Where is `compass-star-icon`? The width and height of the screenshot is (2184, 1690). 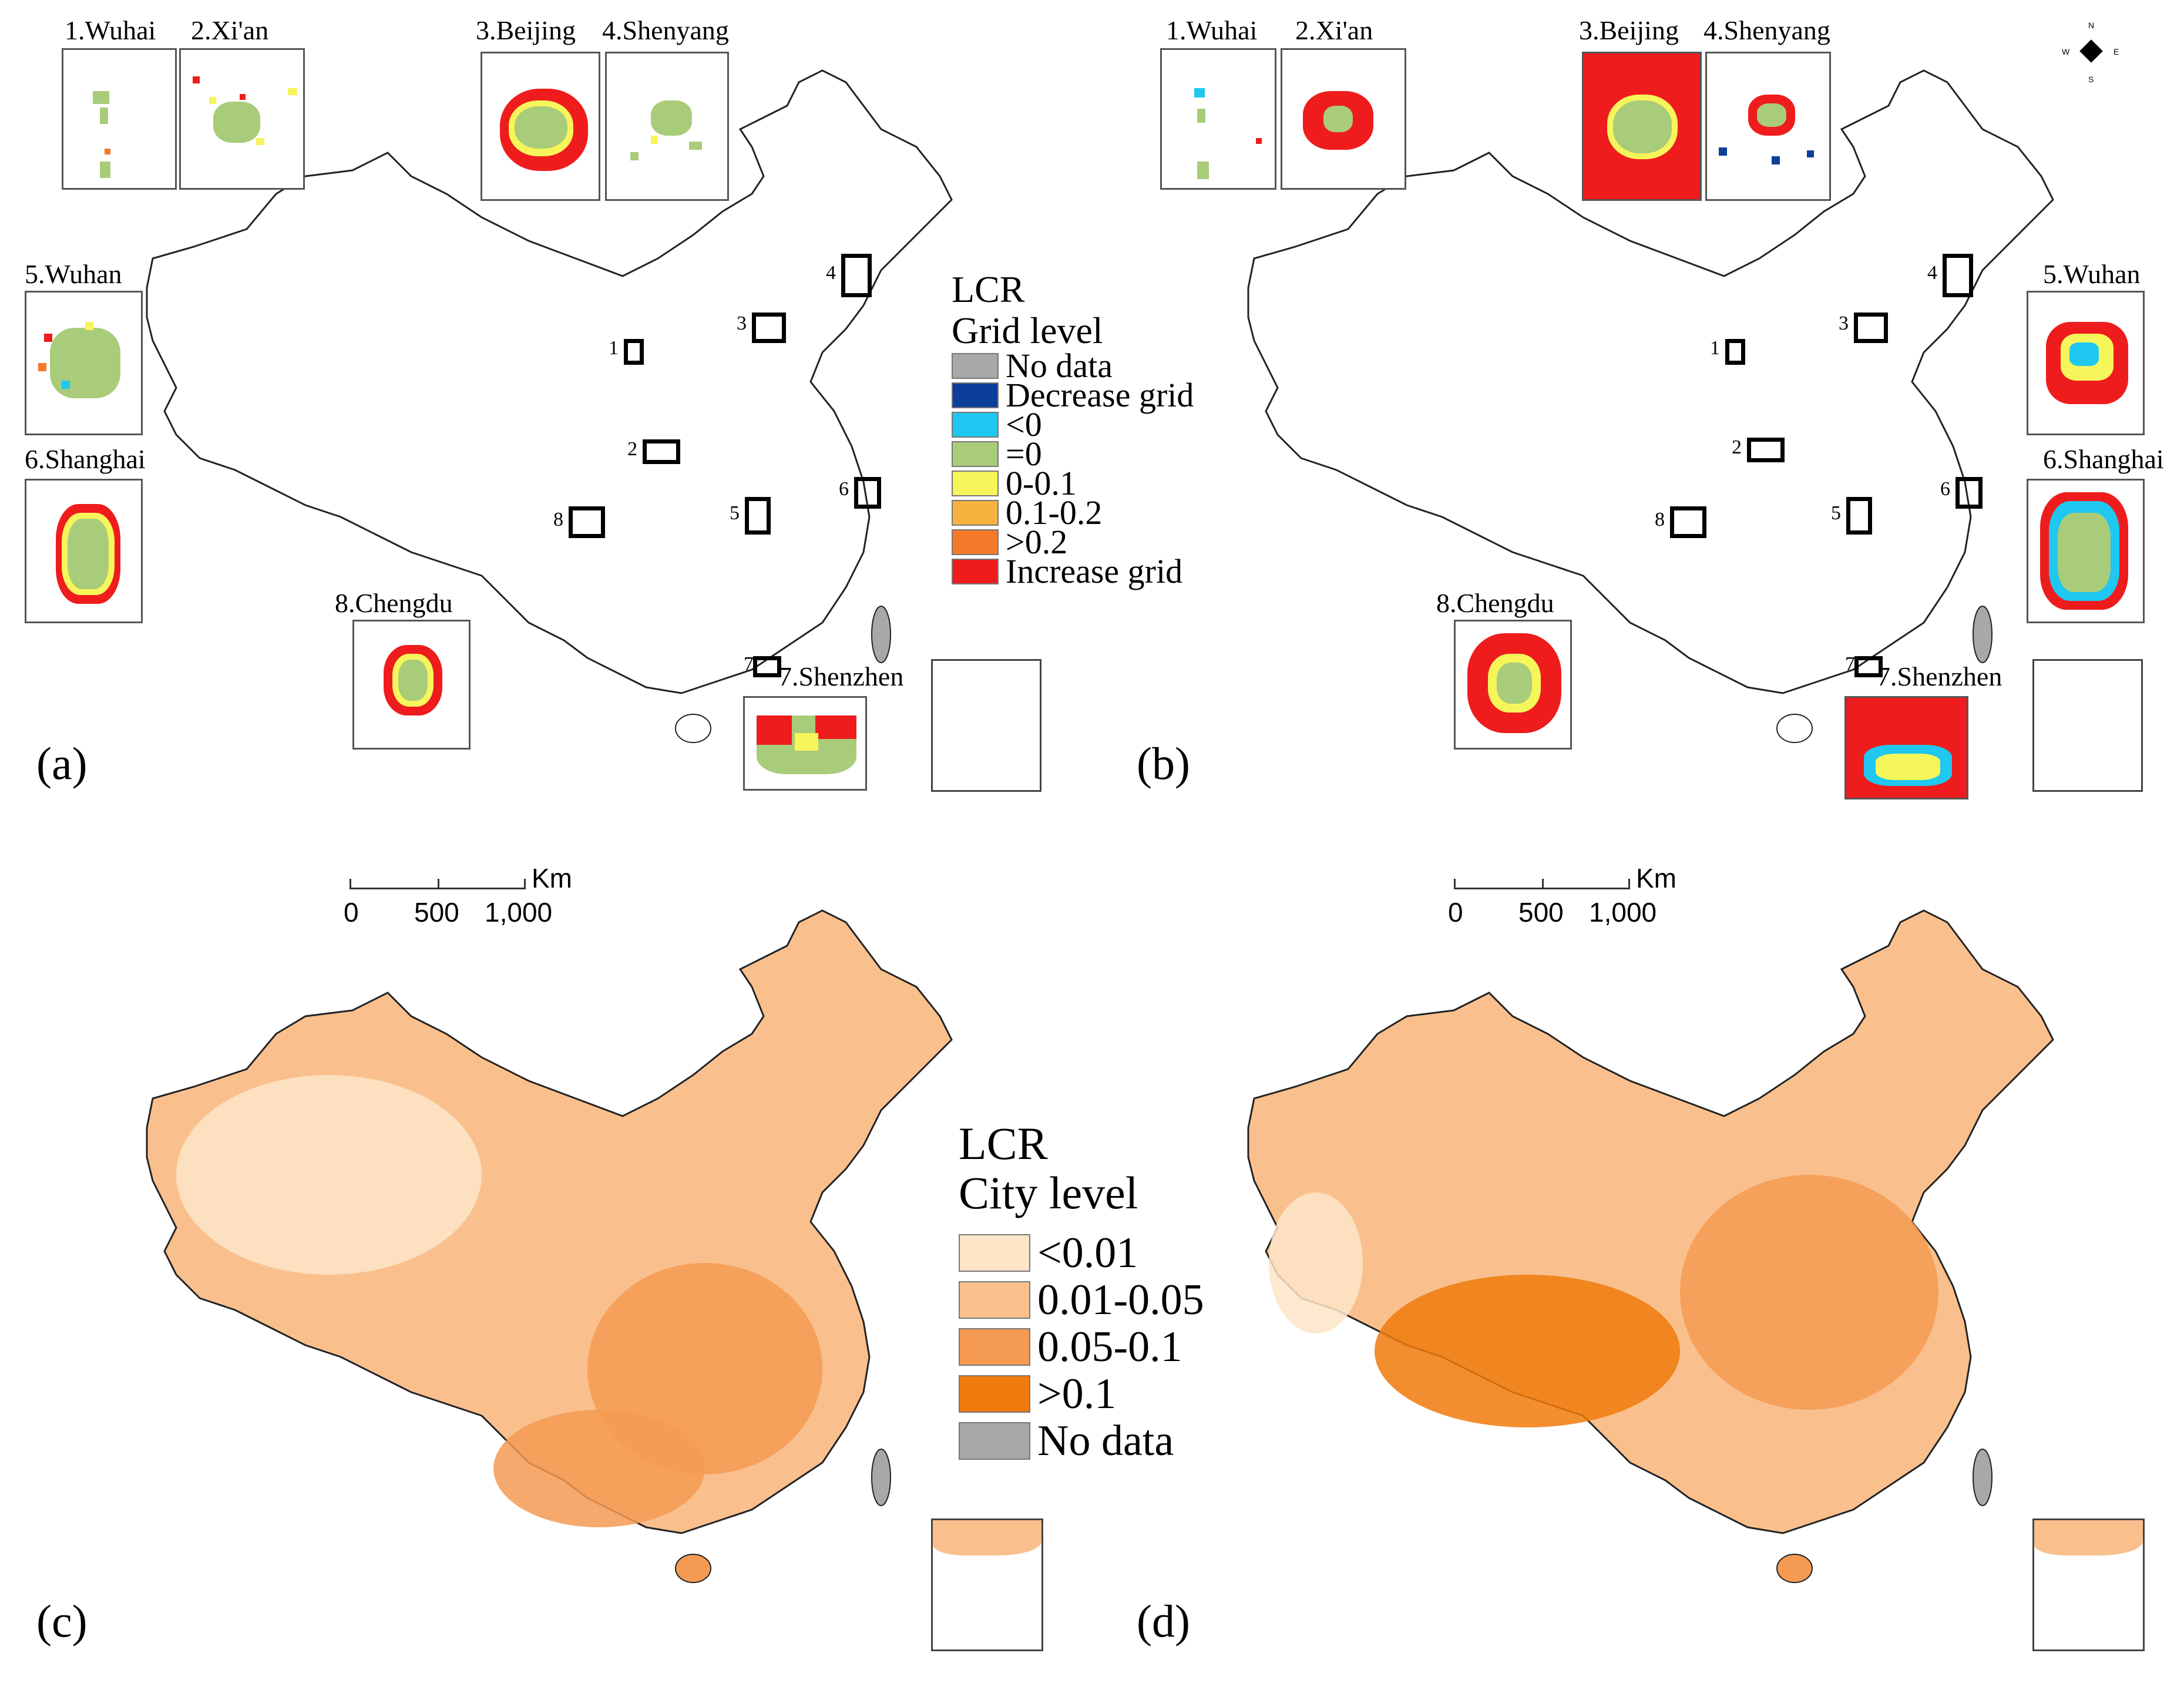
compass-star-icon is located at coordinates (2091, 51).